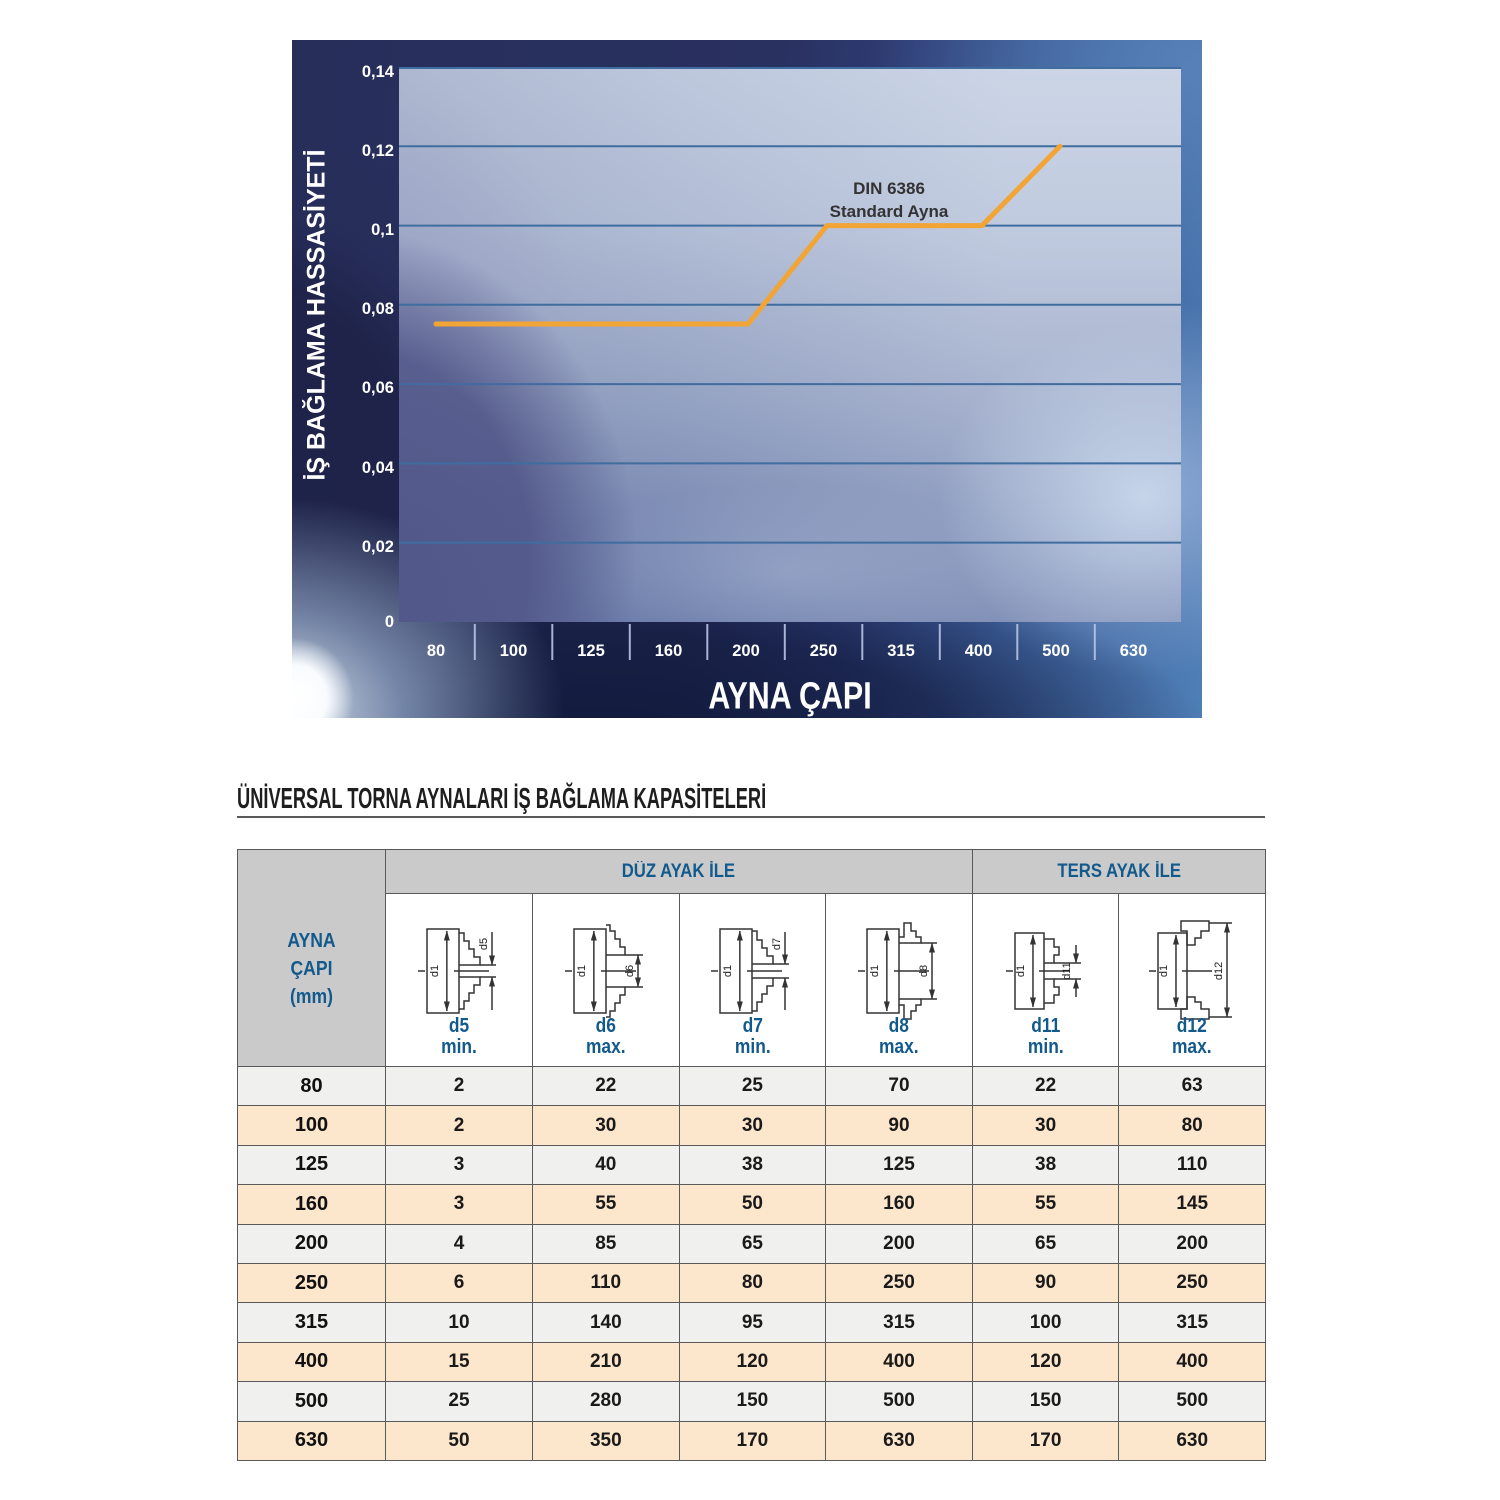 The image size is (1500, 1500). Describe the element at coordinates (514, 651) in the screenshot. I see `svg-text: 100` at that location.